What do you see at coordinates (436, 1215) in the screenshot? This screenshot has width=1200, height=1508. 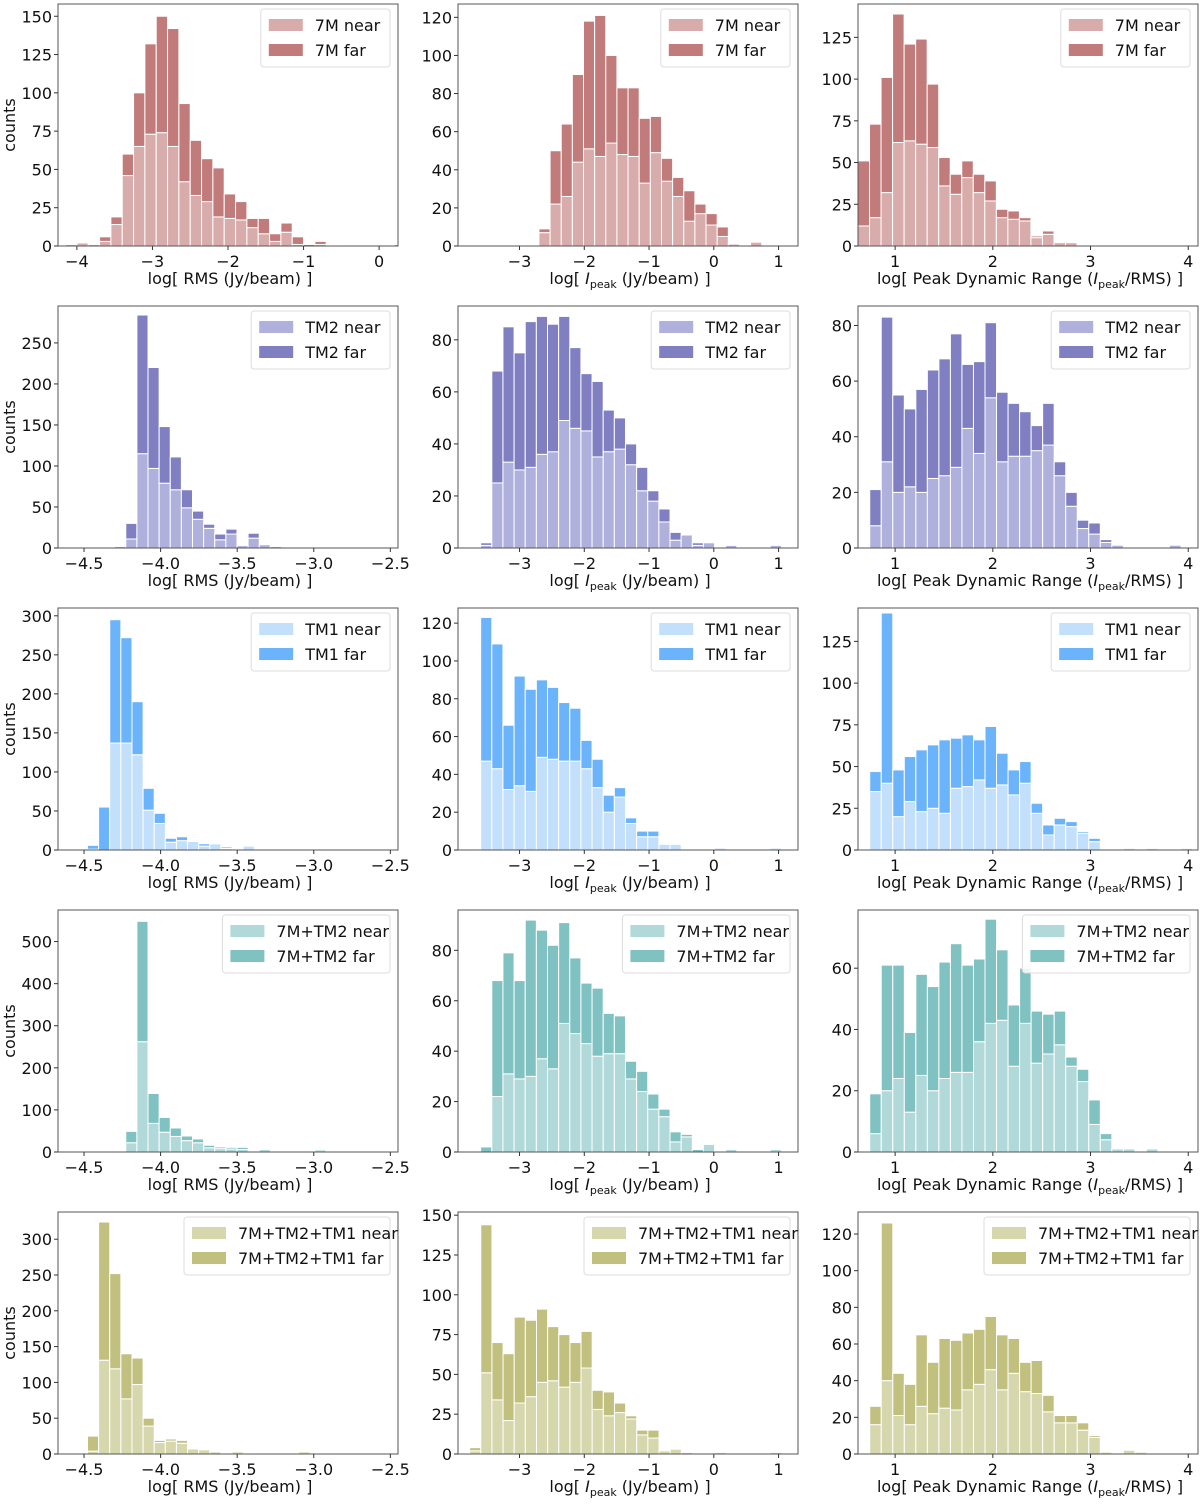 I see `y-tick-label: 150` at bounding box center [436, 1215].